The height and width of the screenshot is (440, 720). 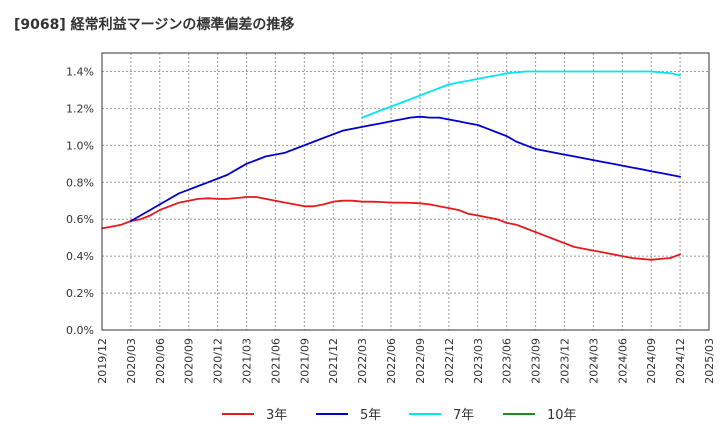 I want to click on x-tick-label: 2020/12, so click(x=218, y=361).